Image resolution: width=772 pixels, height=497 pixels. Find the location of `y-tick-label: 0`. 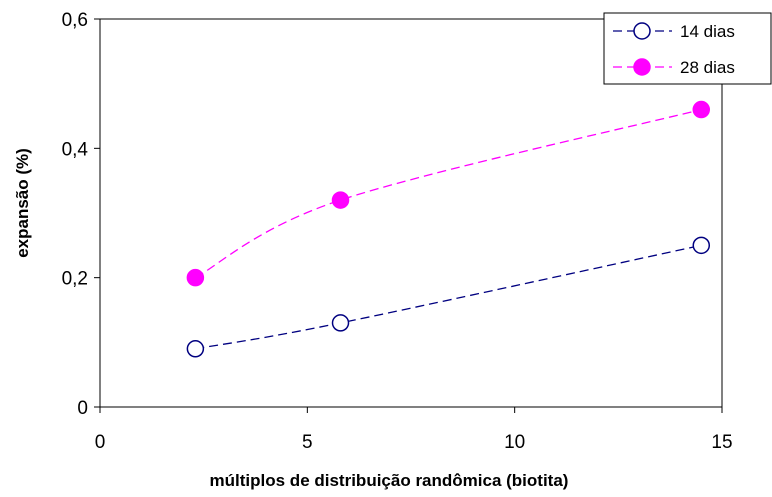

y-tick-label: 0 is located at coordinates (82, 408).